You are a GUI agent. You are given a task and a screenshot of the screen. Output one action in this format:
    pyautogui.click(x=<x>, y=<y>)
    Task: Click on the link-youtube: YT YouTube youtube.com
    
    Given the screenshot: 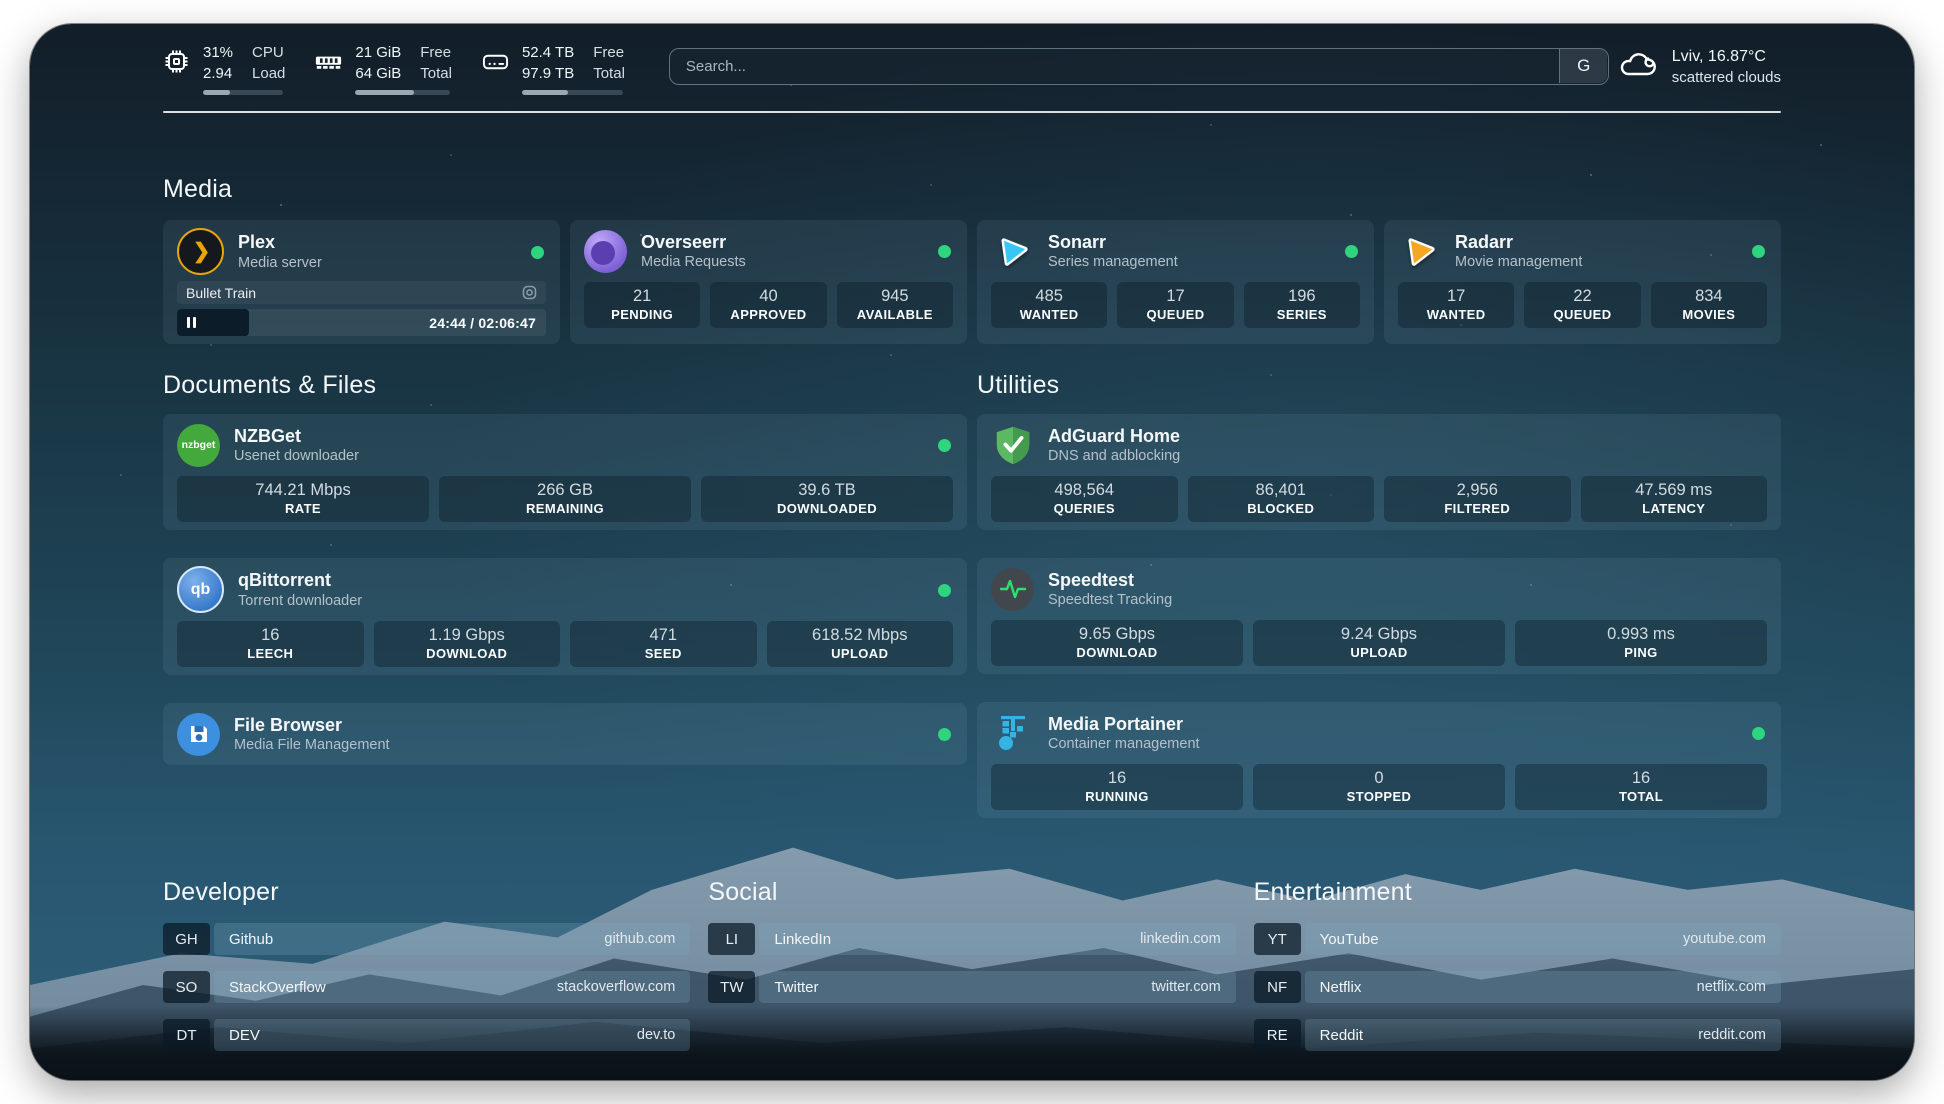 What is the action you would take?
    pyautogui.click(x=1517, y=939)
    